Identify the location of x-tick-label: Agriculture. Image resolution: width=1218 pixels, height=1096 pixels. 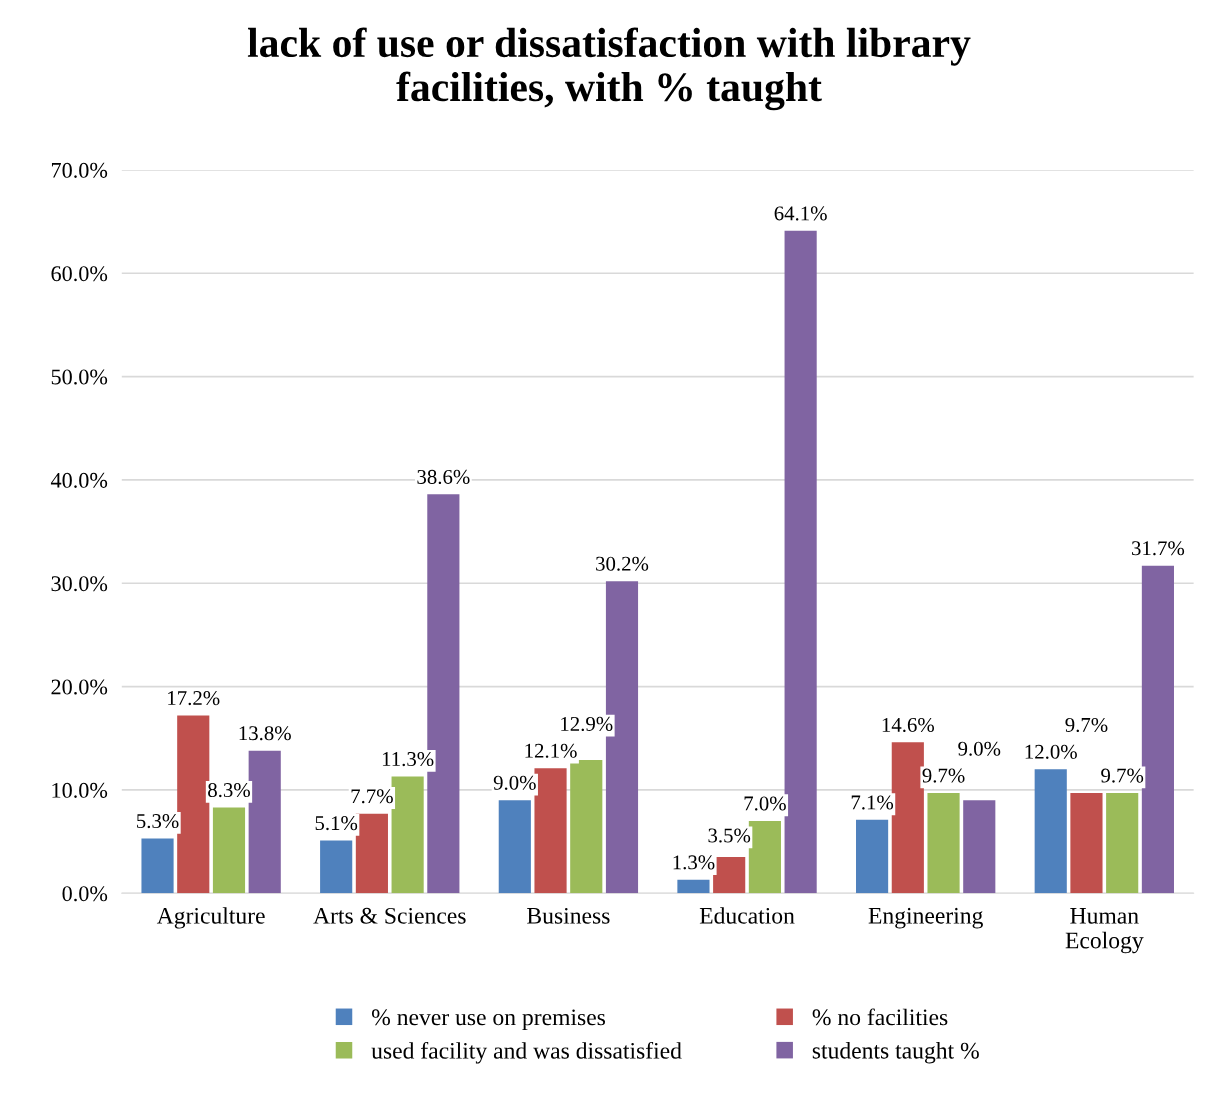
(210, 918).